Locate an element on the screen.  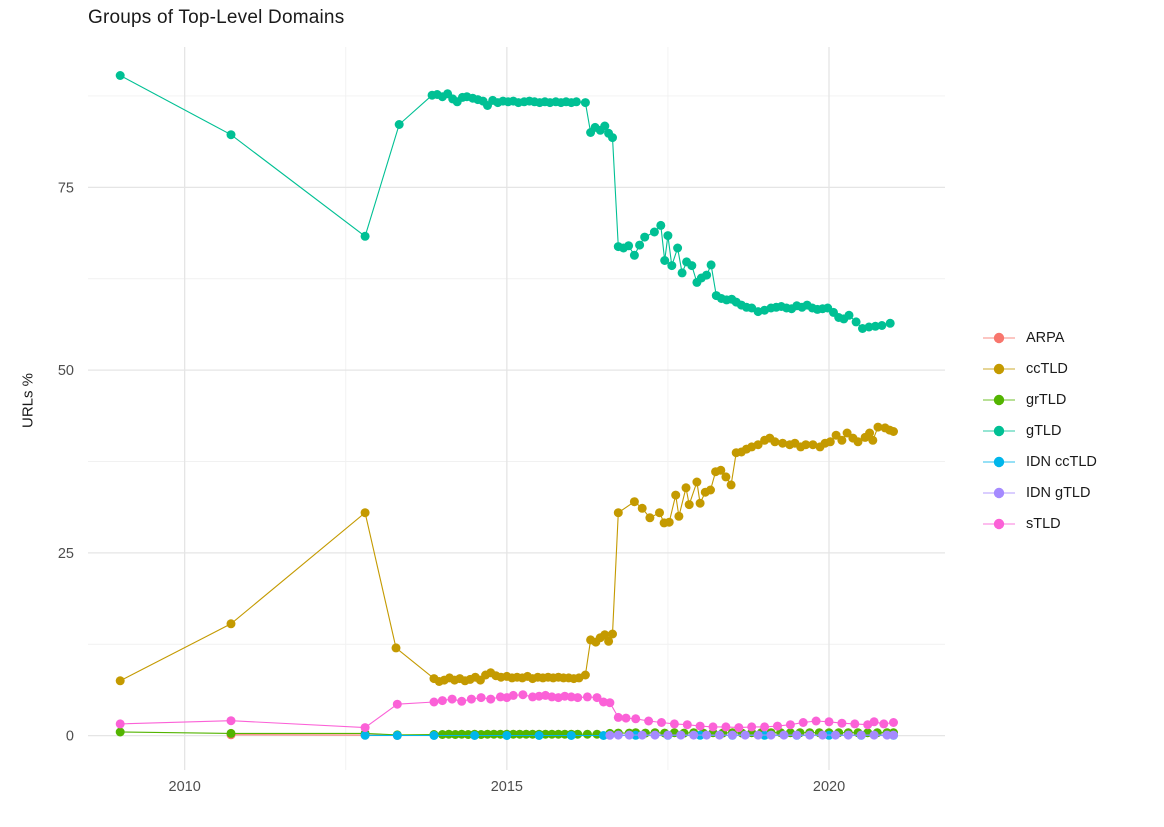
y-axis-title: URLs % is located at coordinates (28, 401).